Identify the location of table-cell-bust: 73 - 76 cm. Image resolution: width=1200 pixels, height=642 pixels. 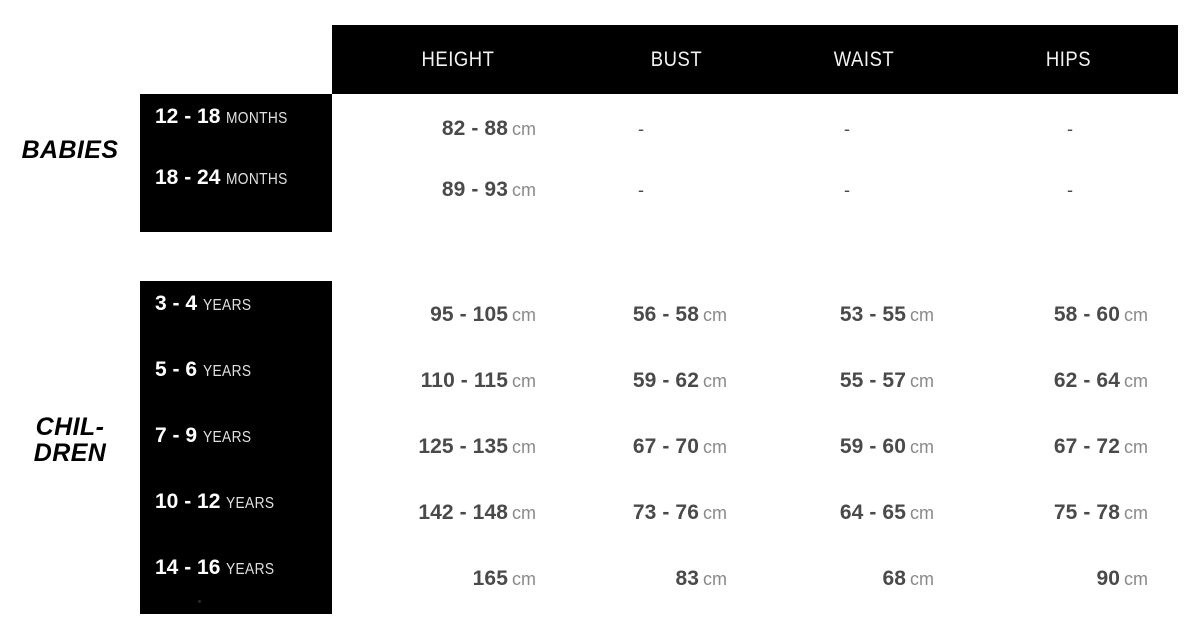
(647, 513).